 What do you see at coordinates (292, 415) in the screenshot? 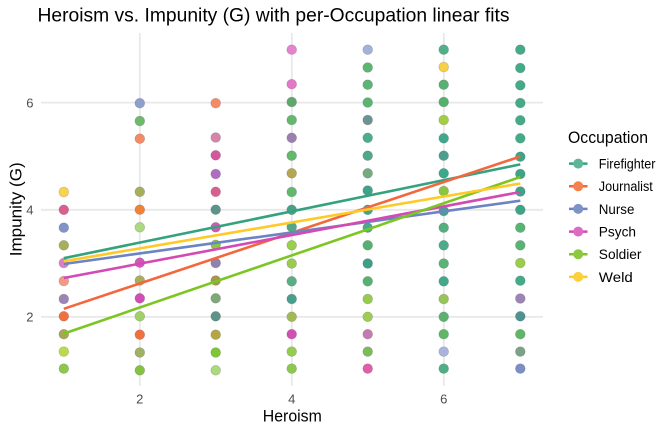
I see `svg-text: Heroism` at bounding box center [292, 415].